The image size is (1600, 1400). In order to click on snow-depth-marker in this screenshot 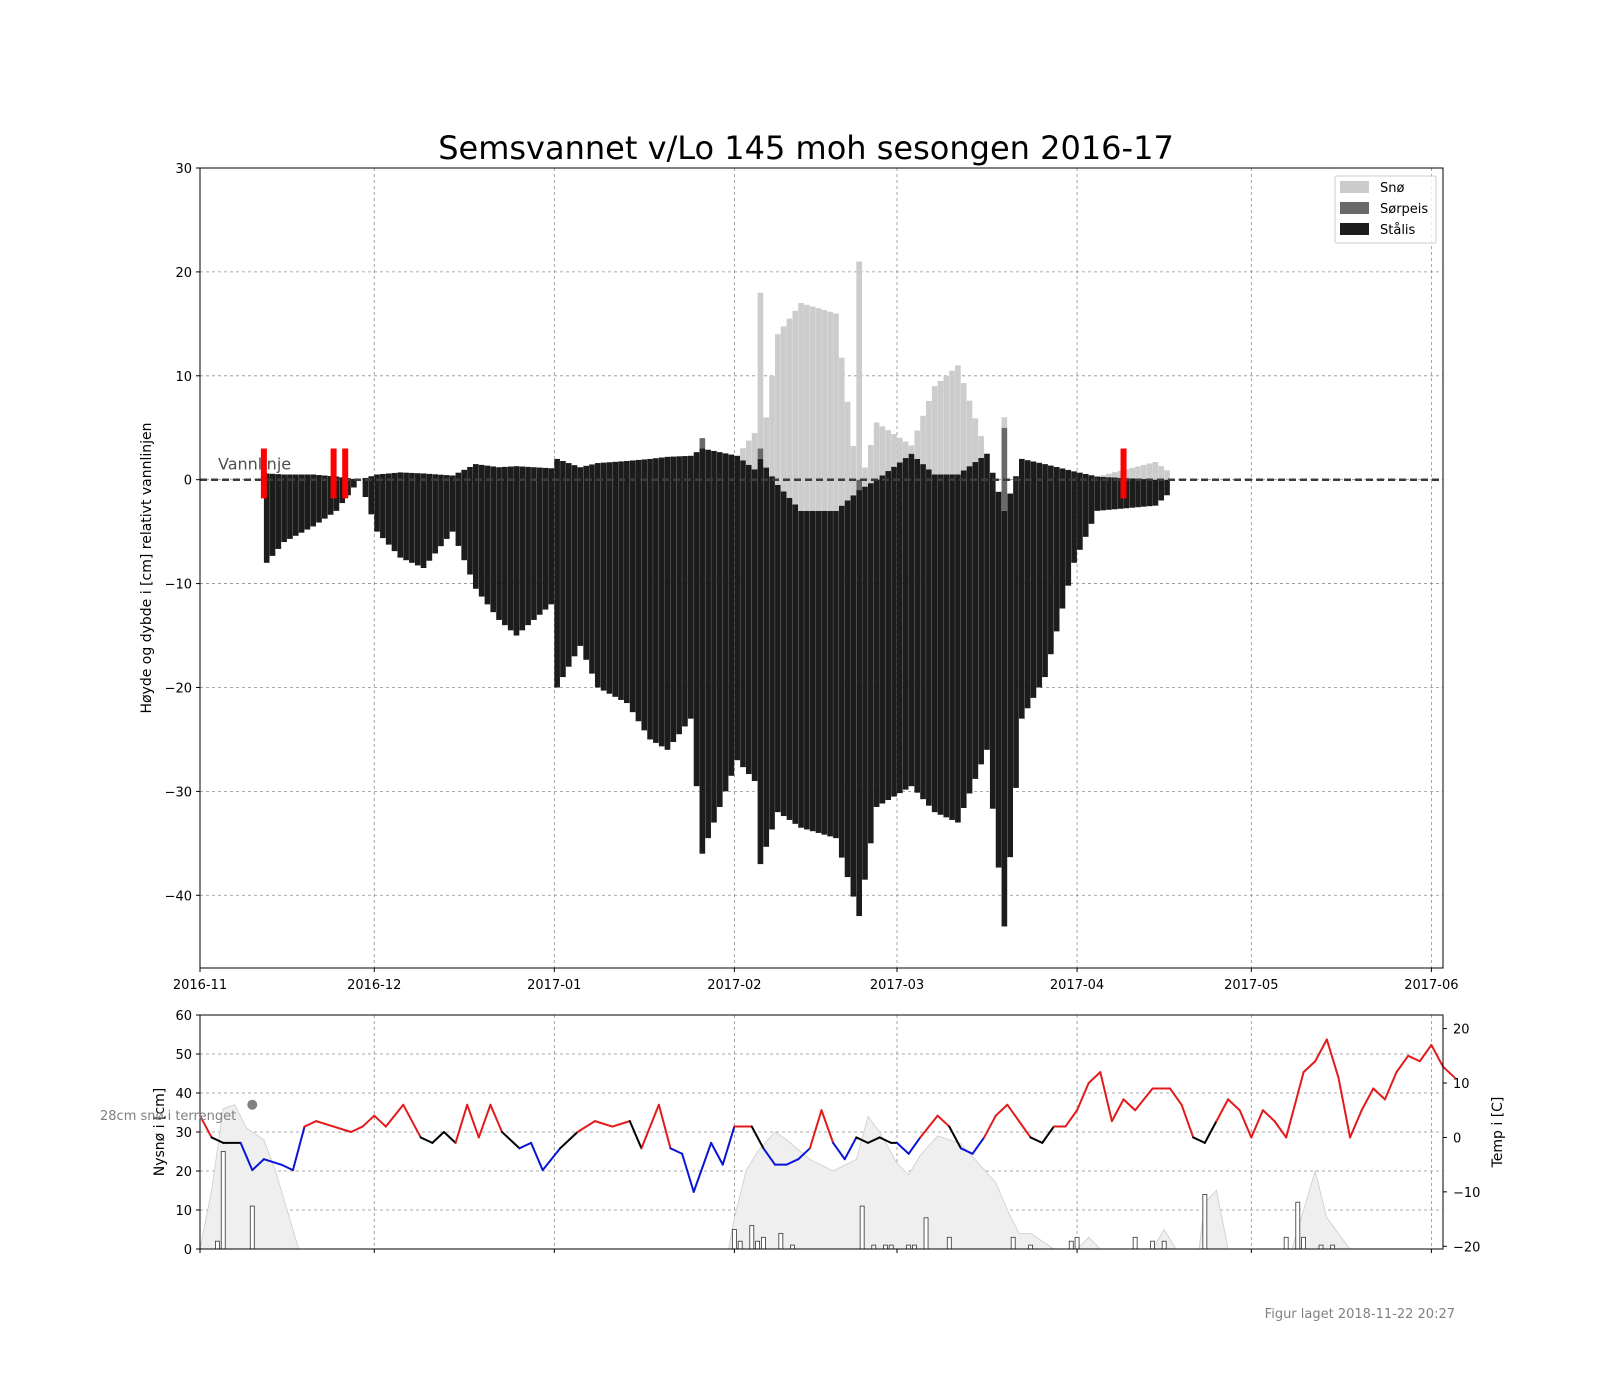, I will do `click(252, 1104)`.